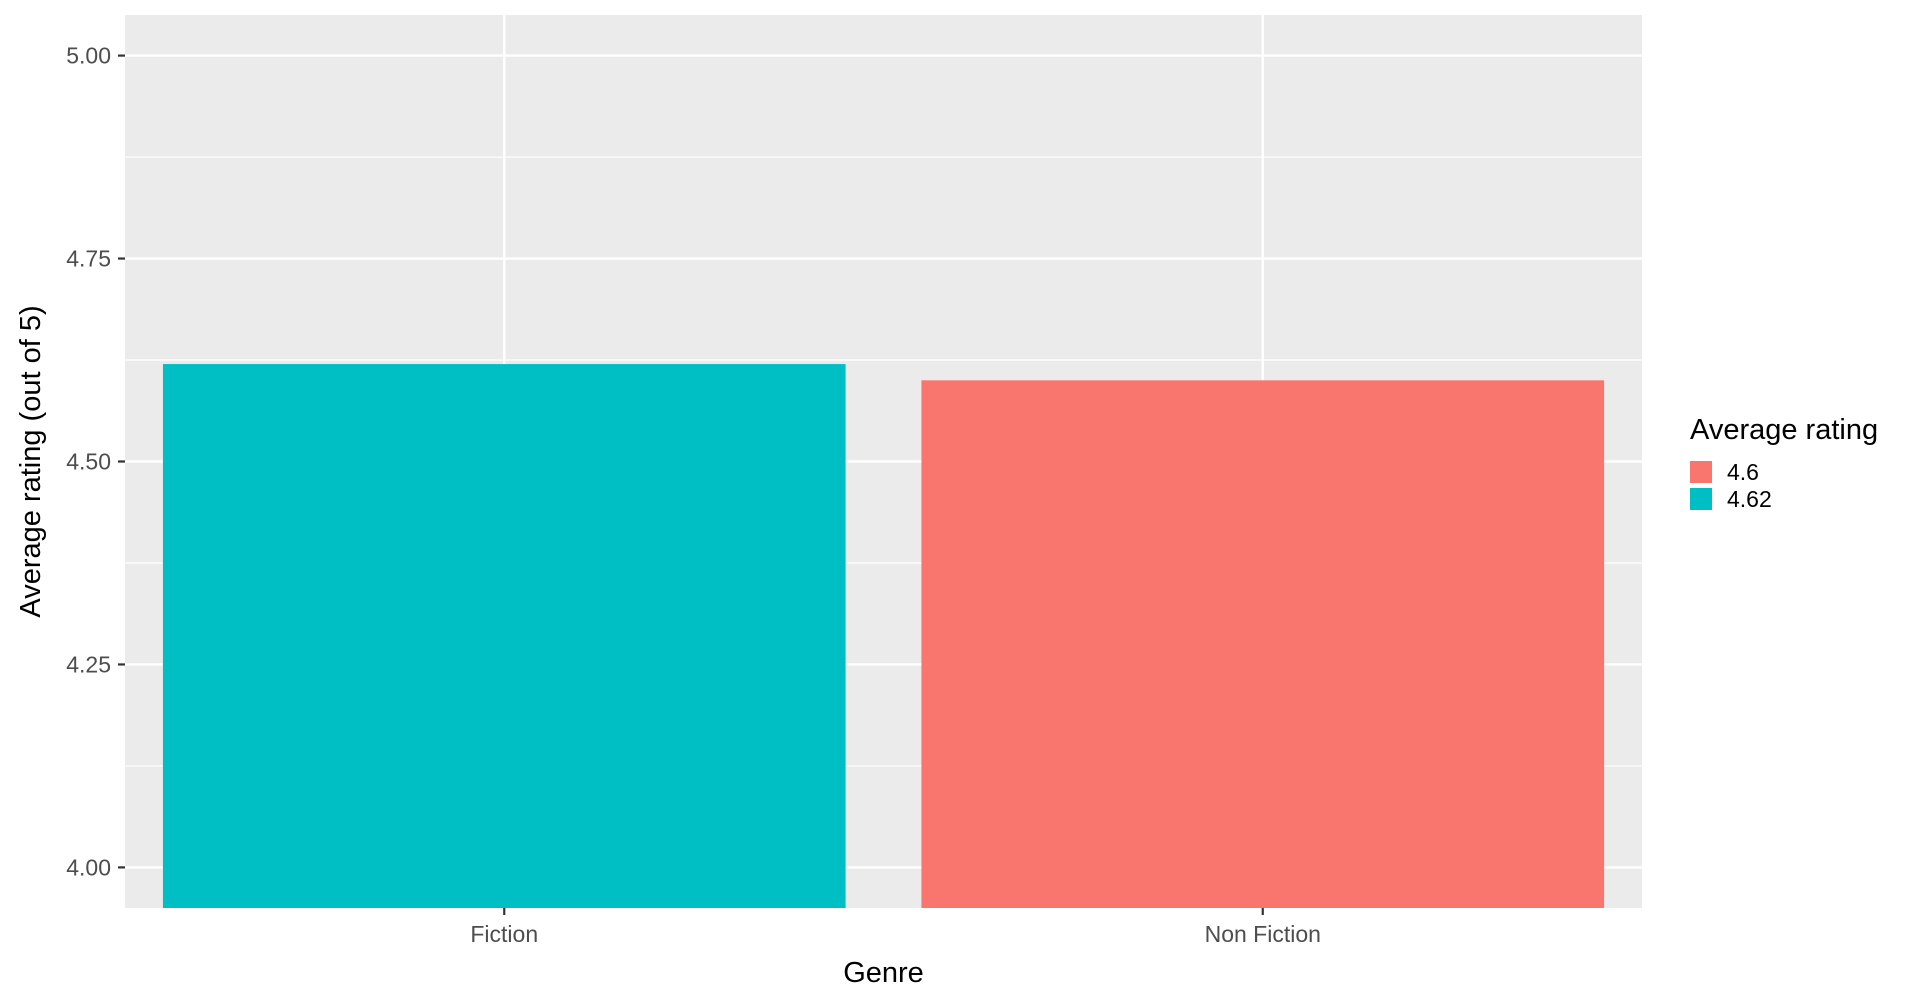 Image resolution: width=1920 pixels, height=1006 pixels. What do you see at coordinates (883, 973) in the screenshot?
I see `x-axis-title: Genre` at bounding box center [883, 973].